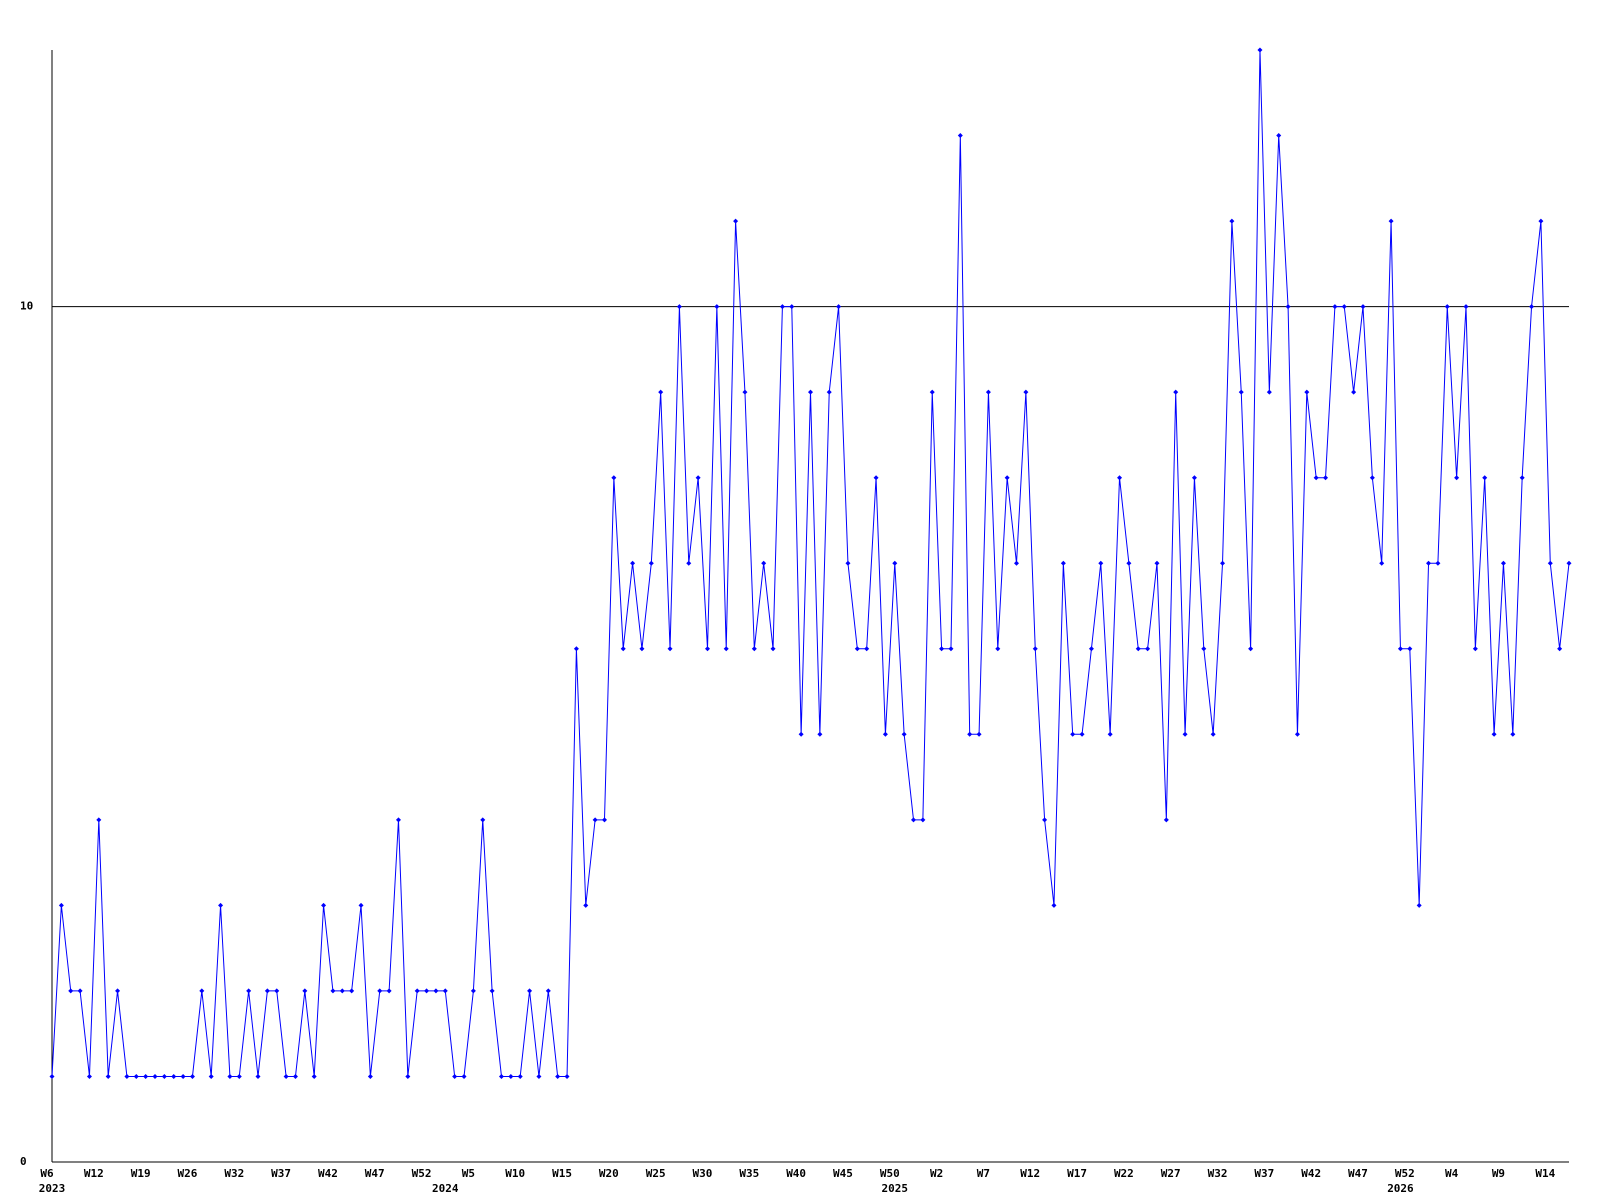  Describe the element at coordinates (47, 1173) in the screenshot. I see `x-tick-label: W6` at that location.